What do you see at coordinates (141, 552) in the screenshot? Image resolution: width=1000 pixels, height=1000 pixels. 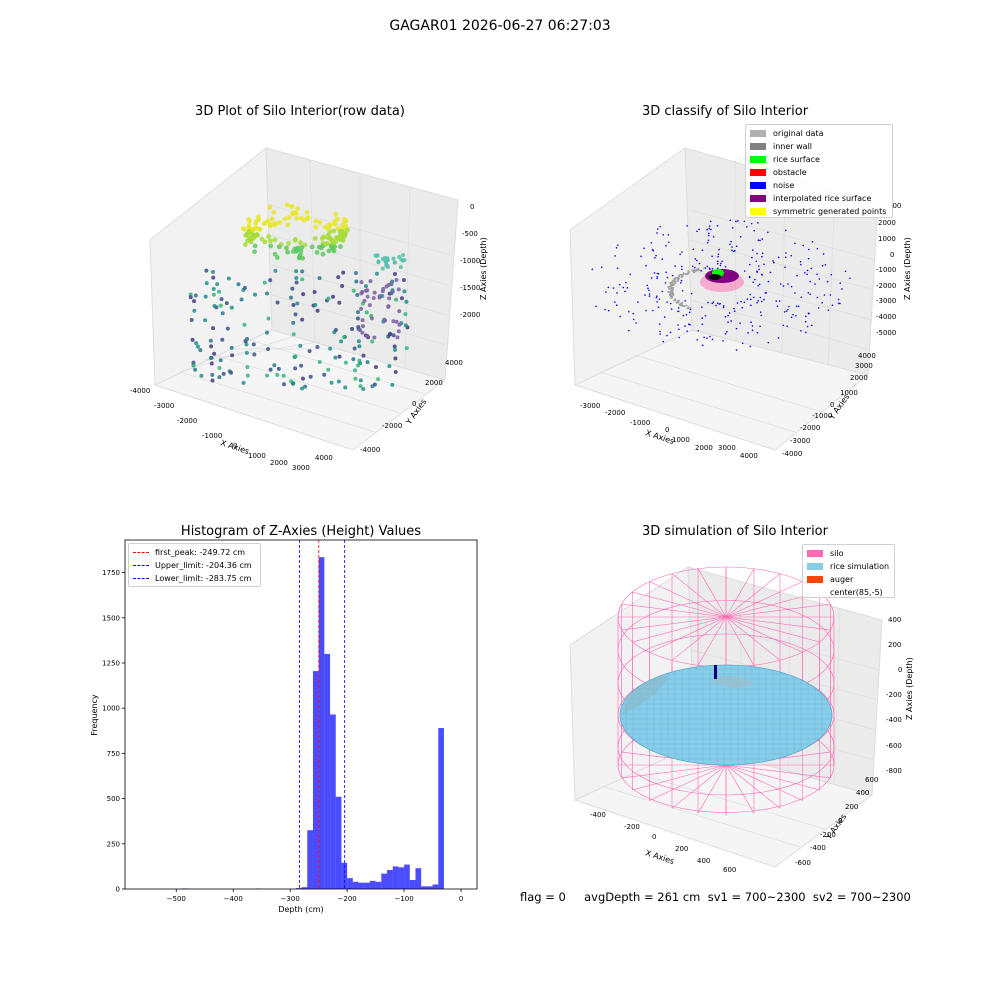 I see `legend-line-swatch` at bounding box center [141, 552].